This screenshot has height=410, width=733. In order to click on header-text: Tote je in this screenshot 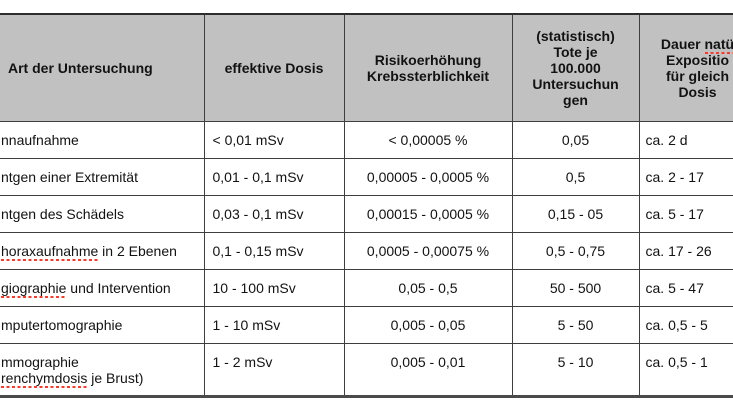, I will do `click(575, 52)`.